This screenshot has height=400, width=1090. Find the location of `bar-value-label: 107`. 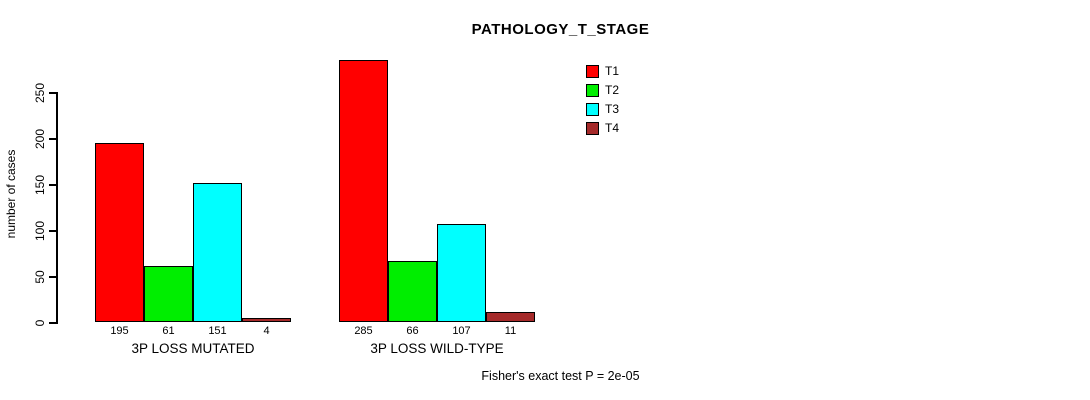

bar-value-label: 107 is located at coordinates (461, 331).